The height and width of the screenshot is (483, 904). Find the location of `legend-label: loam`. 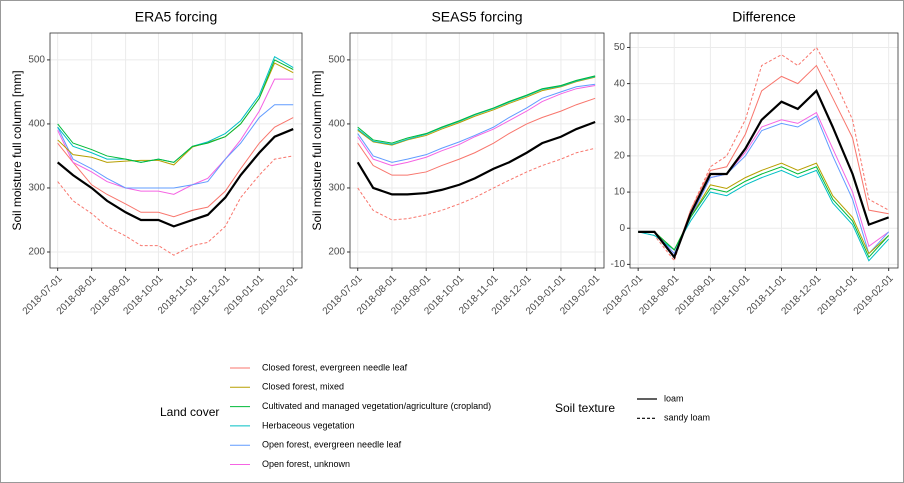

legend-label: loam is located at coordinates (674, 398).